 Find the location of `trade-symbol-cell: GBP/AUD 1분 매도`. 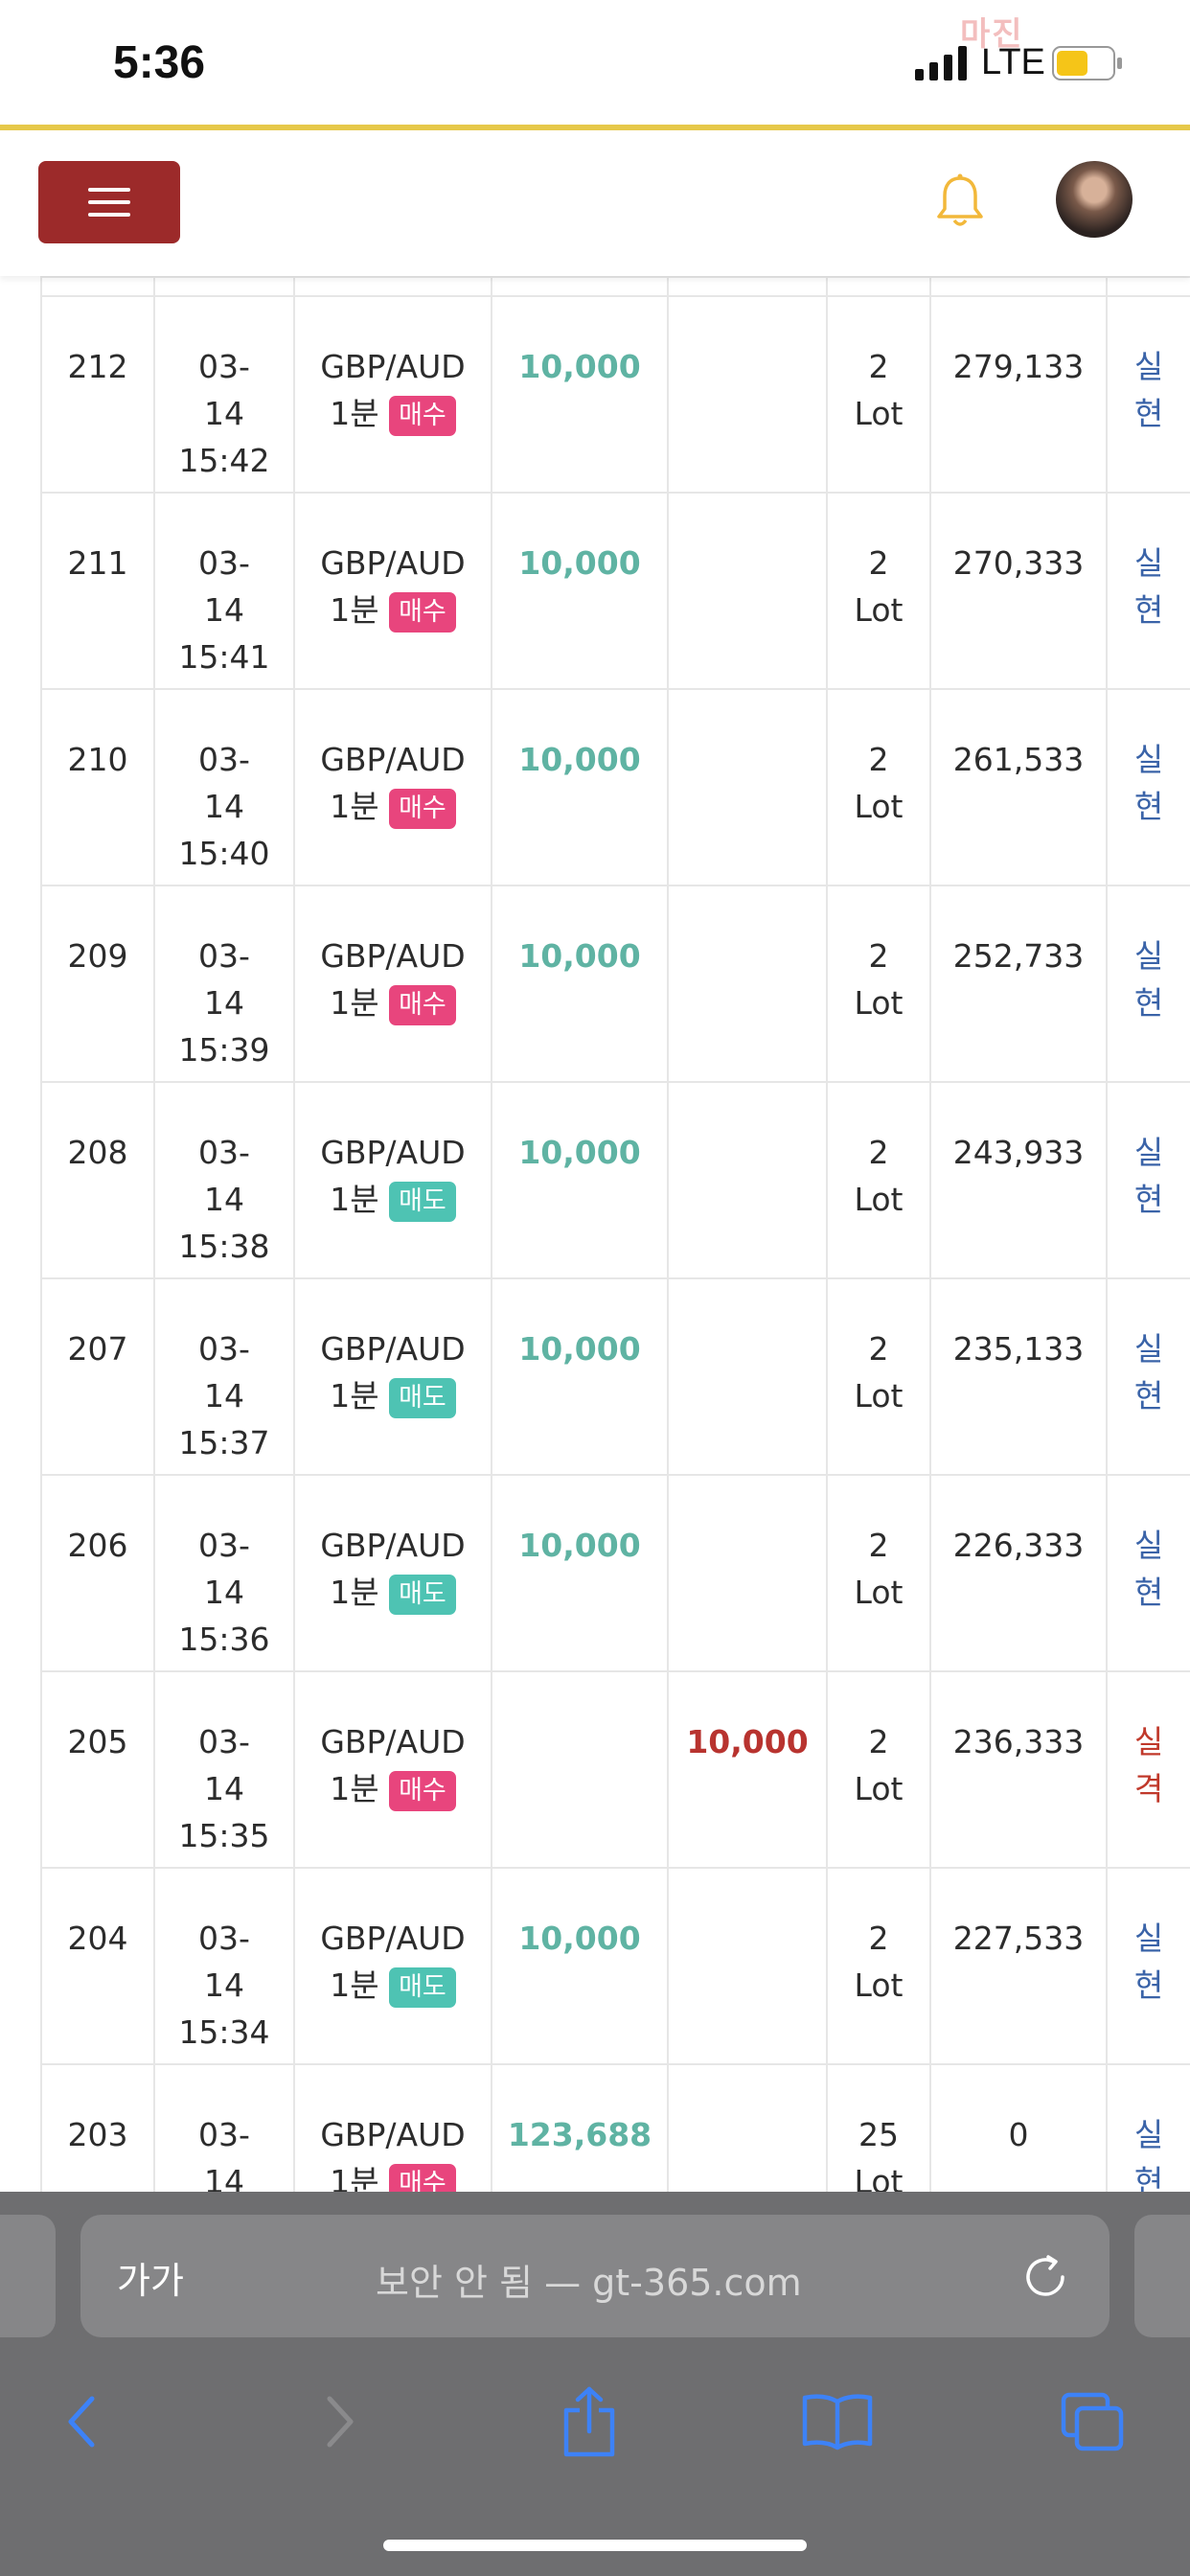

trade-symbol-cell: GBP/AUD 1분 매도 is located at coordinates (393, 1573).